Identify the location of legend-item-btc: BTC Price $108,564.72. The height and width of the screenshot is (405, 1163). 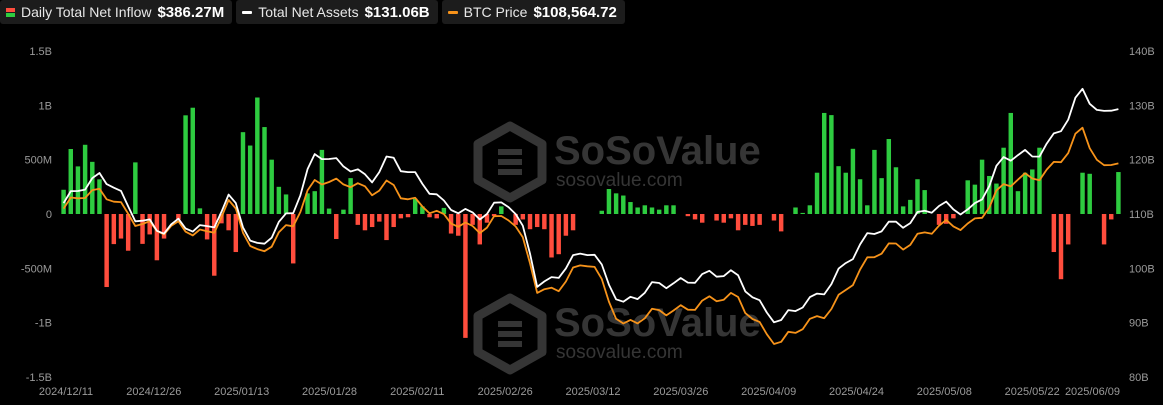
(533, 12).